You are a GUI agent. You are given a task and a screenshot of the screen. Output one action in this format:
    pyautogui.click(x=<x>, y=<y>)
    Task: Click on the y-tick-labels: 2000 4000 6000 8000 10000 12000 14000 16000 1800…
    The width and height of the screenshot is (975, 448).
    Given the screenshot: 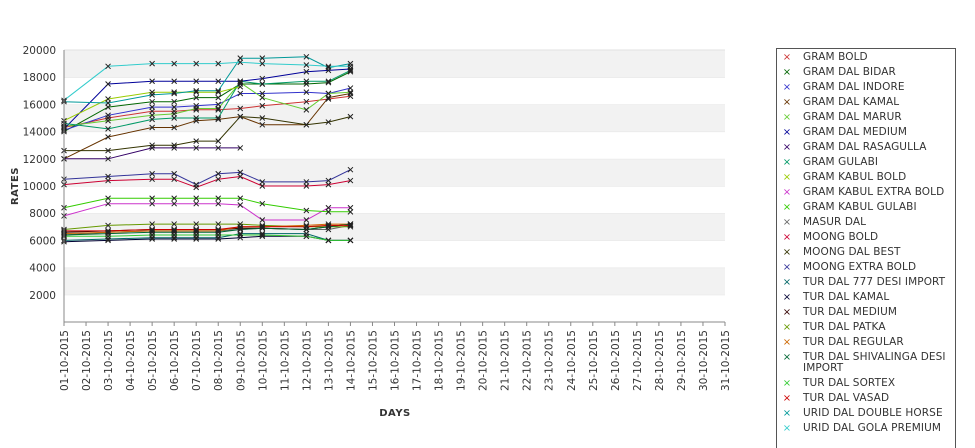 What is the action you would take?
    pyautogui.click(x=39, y=173)
    